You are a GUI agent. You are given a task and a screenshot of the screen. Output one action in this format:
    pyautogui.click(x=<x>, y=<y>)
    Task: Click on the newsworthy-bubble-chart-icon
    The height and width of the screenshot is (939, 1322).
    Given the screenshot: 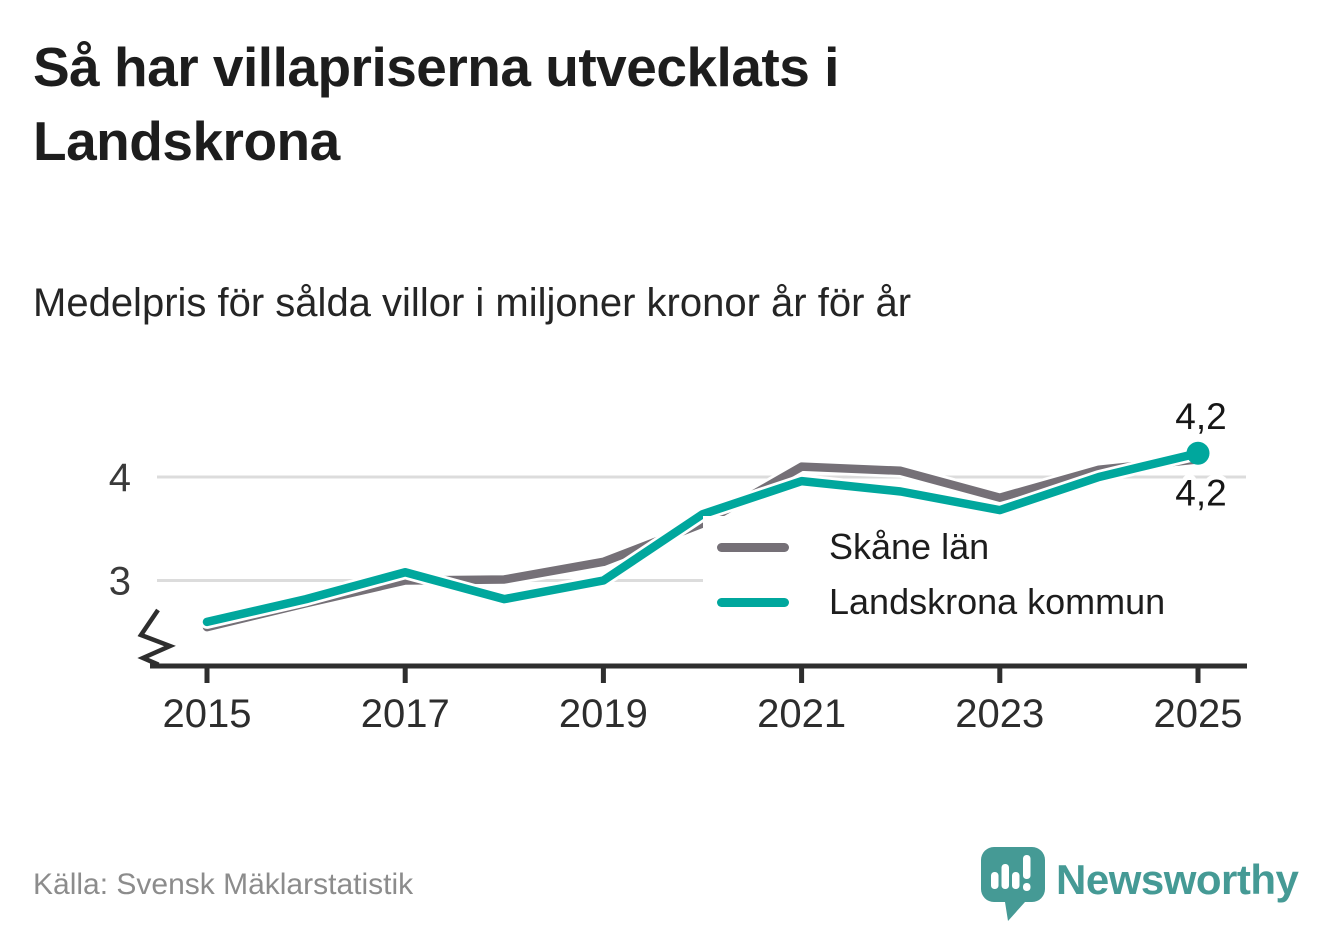 What is the action you would take?
    pyautogui.click(x=1013, y=884)
    